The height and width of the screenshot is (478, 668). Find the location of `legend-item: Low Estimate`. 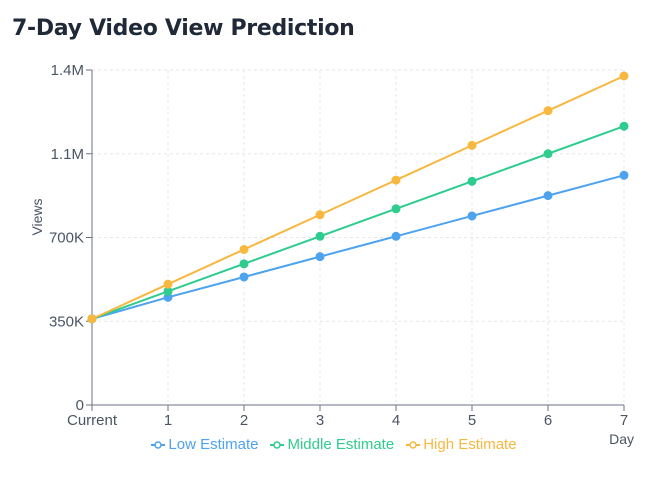

legend-item: Low Estimate is located at coordinates (204, 444).